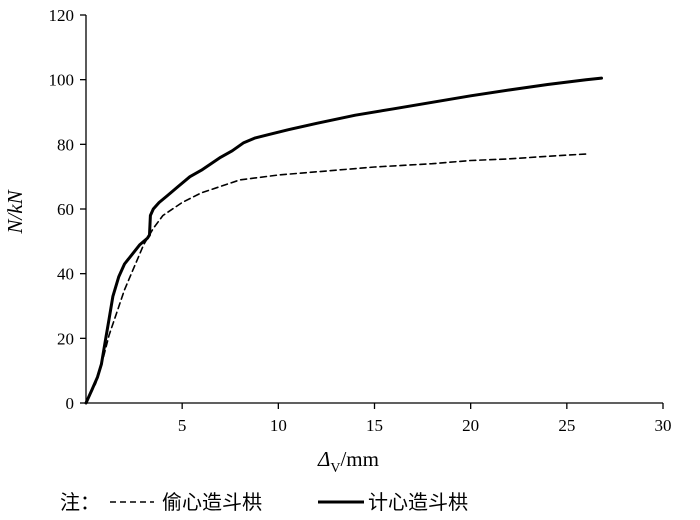 The height and width of the screenshot is (520, 700). What do you see at coordinates (374, 425) in the screenshot?
I see `x-tick-label: 15` at bounding box center [374, 425].